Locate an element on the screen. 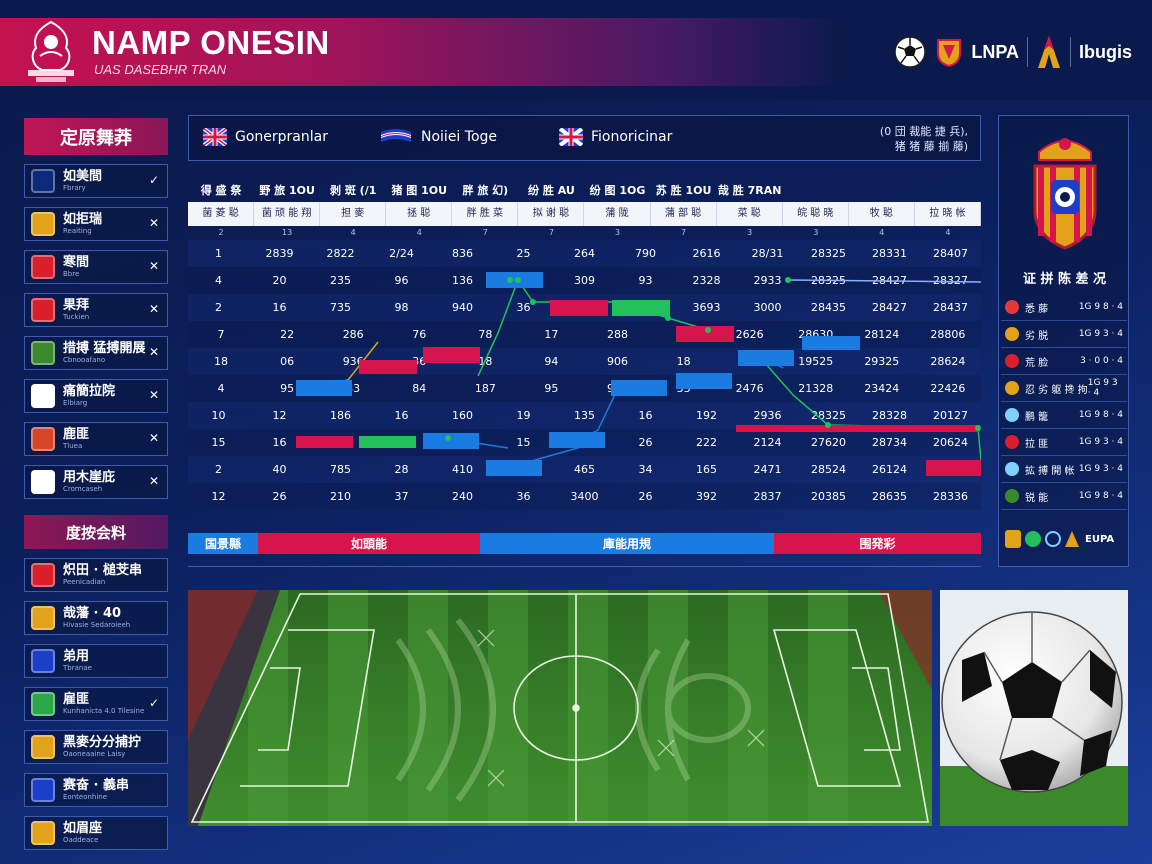 The height and width of the screenshot is (864, 1152). table-cell: 2822 is located at coordinates (340, 253).